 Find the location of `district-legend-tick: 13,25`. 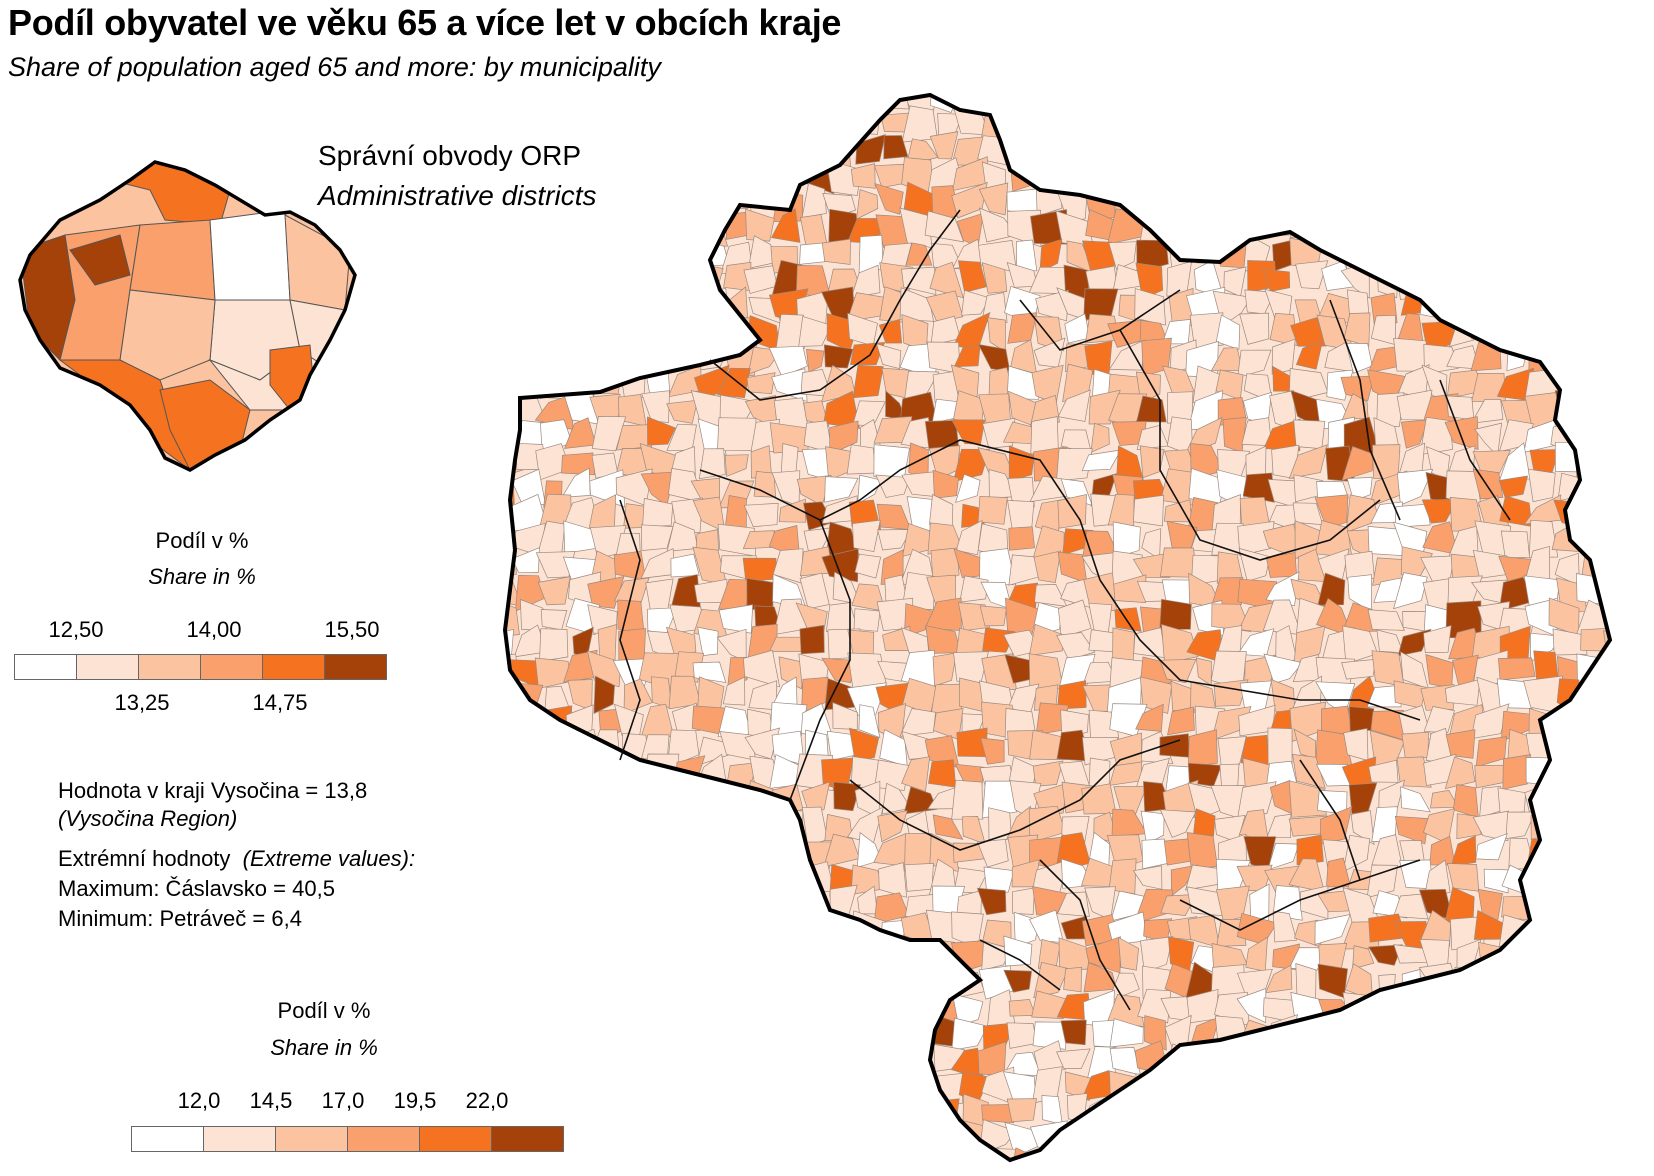

district-legend-tick: 13,25 is located at coordinates (142, 702).